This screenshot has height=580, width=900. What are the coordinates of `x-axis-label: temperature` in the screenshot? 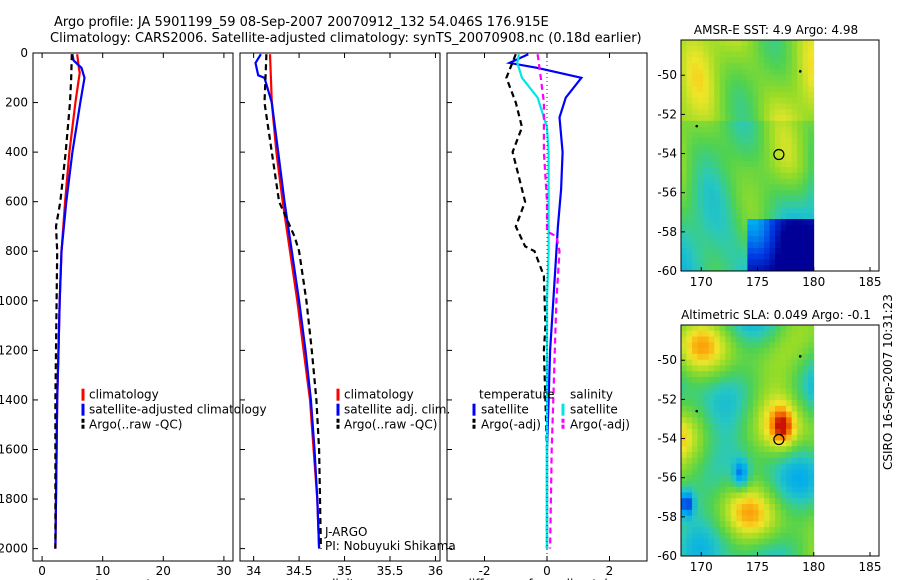 It's located at (132, 578).